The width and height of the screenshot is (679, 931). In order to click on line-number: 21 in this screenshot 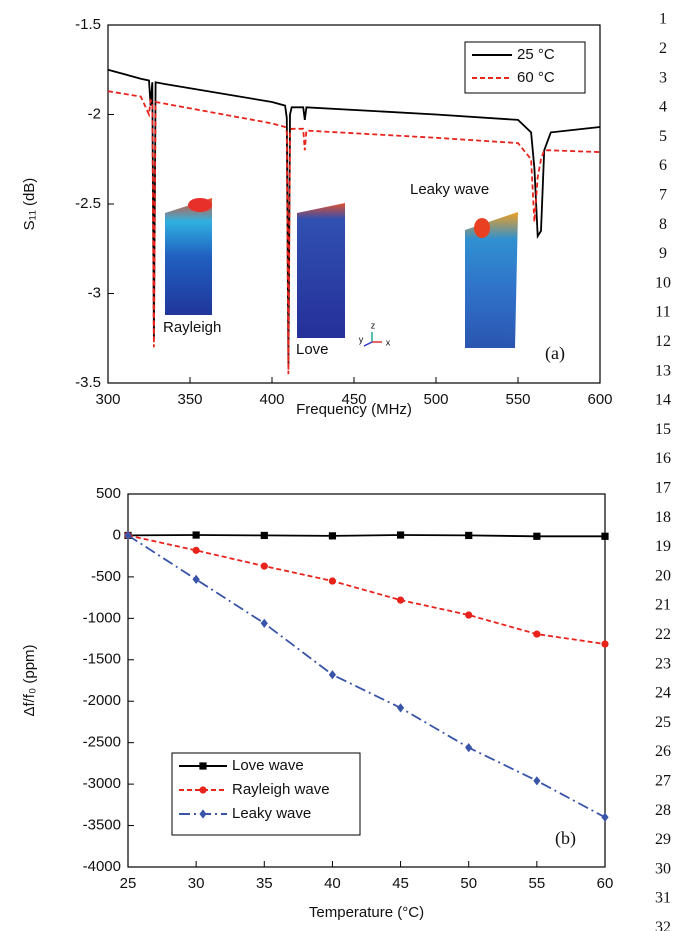, I will do `click(663, 605)`.